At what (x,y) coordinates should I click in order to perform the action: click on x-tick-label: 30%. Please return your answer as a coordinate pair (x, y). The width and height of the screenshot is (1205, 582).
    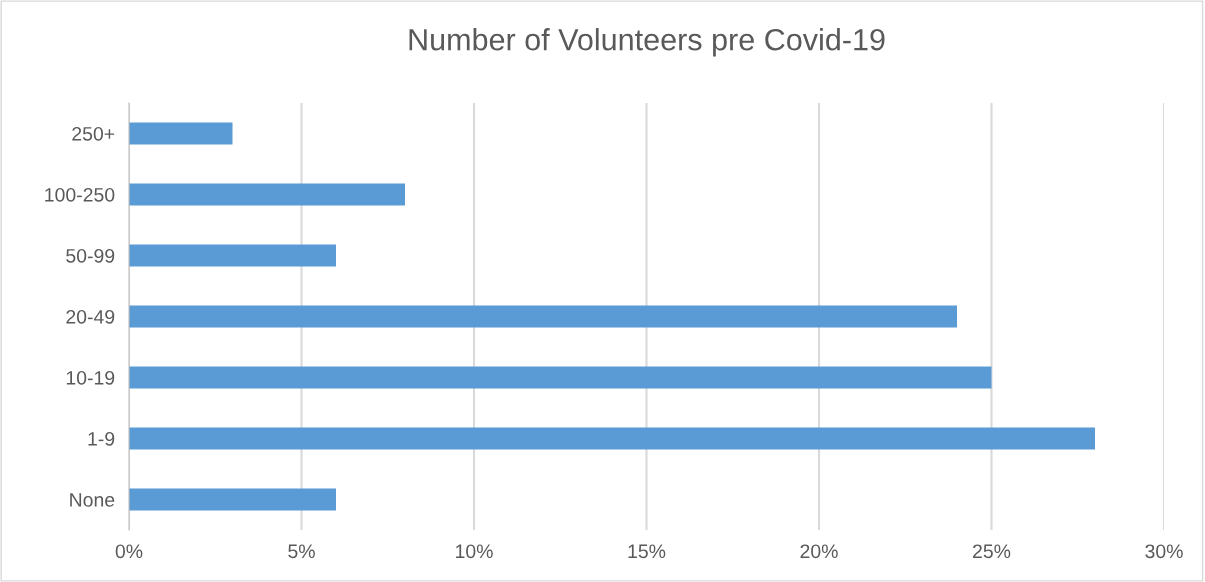
    Looking at the image, I should click on (1164, 551).